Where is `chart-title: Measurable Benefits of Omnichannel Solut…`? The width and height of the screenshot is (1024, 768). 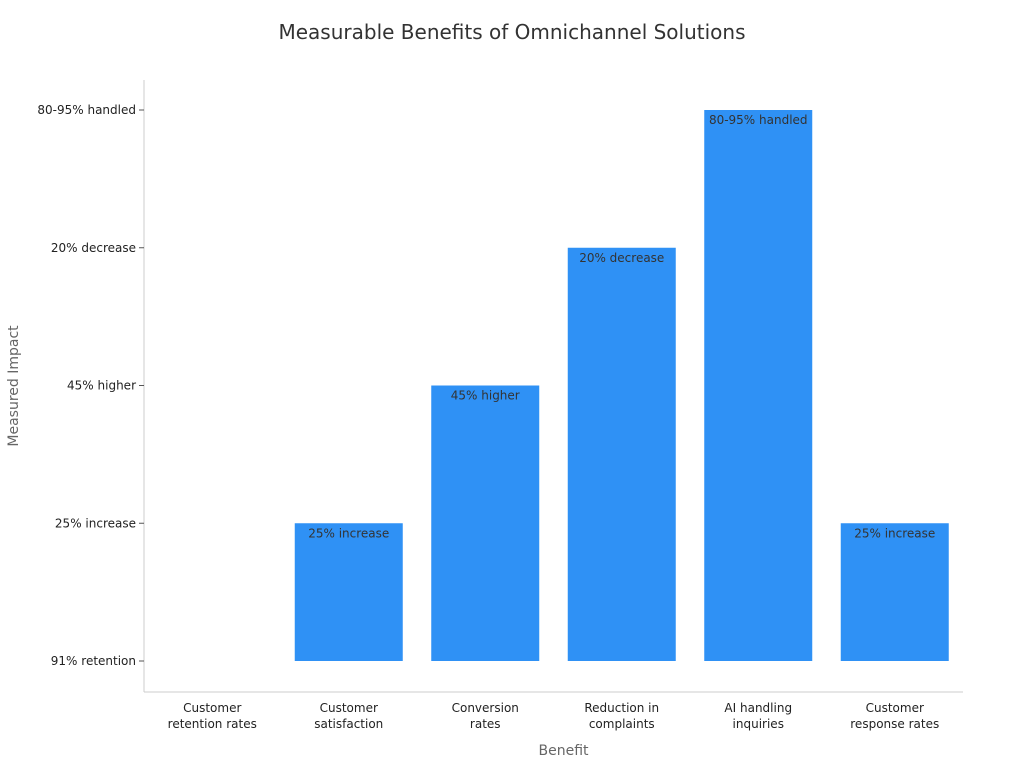 chart-title: Measurable Benefits of Omnichannel Solut… is located at coordinates (512, 32).